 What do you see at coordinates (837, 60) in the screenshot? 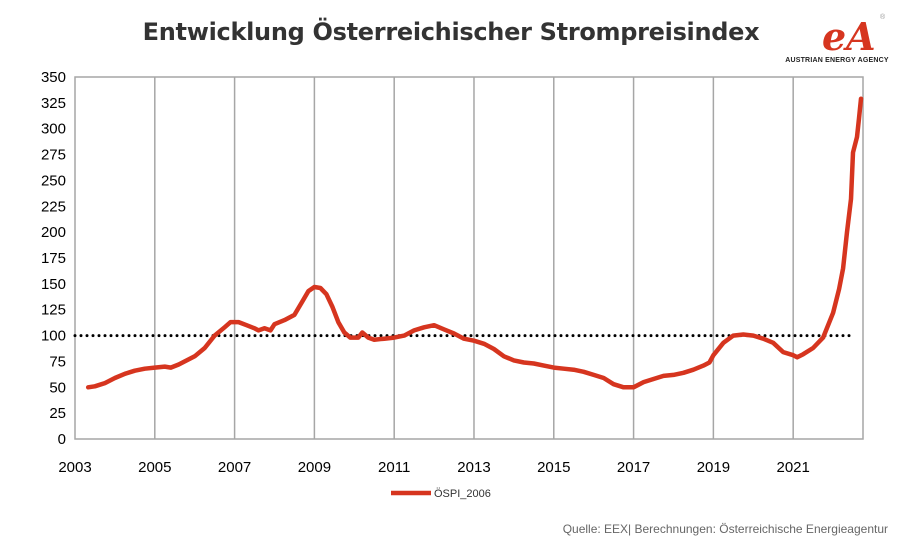
I see `logo-text: AUSTRIAN ENERGY AGENCY` at bounding box center [837, 60].